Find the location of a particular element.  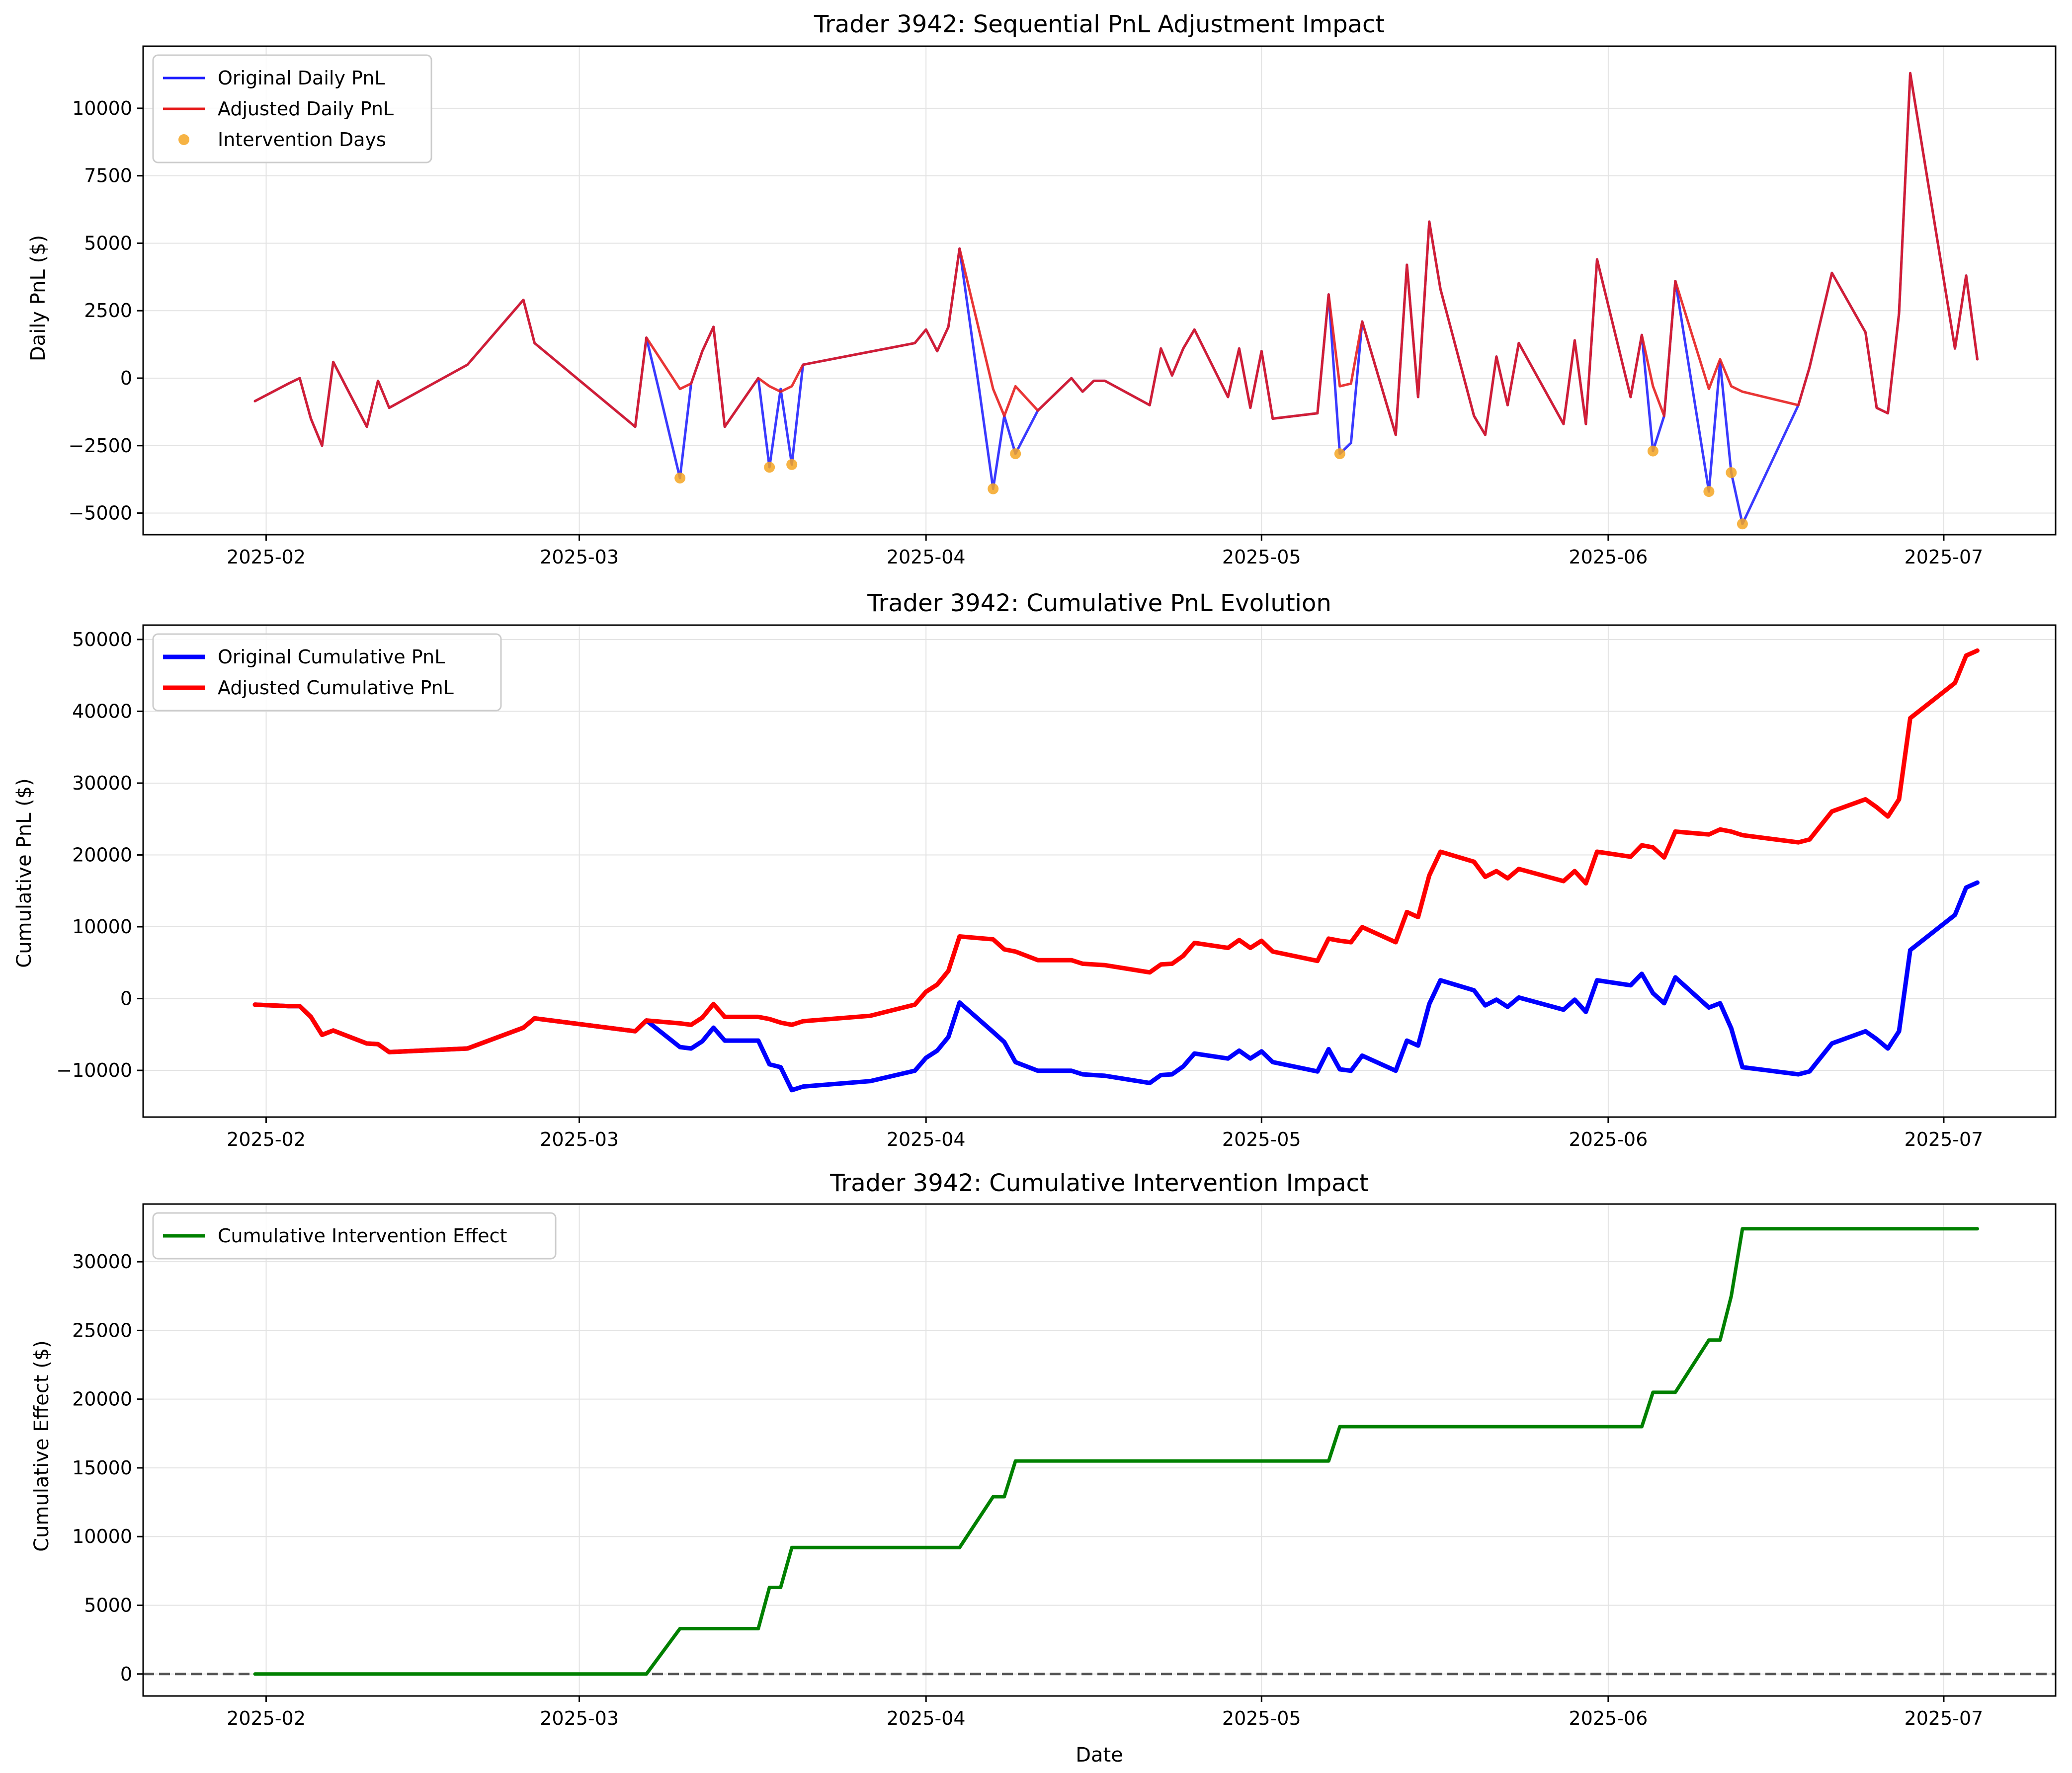

intervention-legend: Cumulative Intervention Effect is located at coordinates (354, 1236).